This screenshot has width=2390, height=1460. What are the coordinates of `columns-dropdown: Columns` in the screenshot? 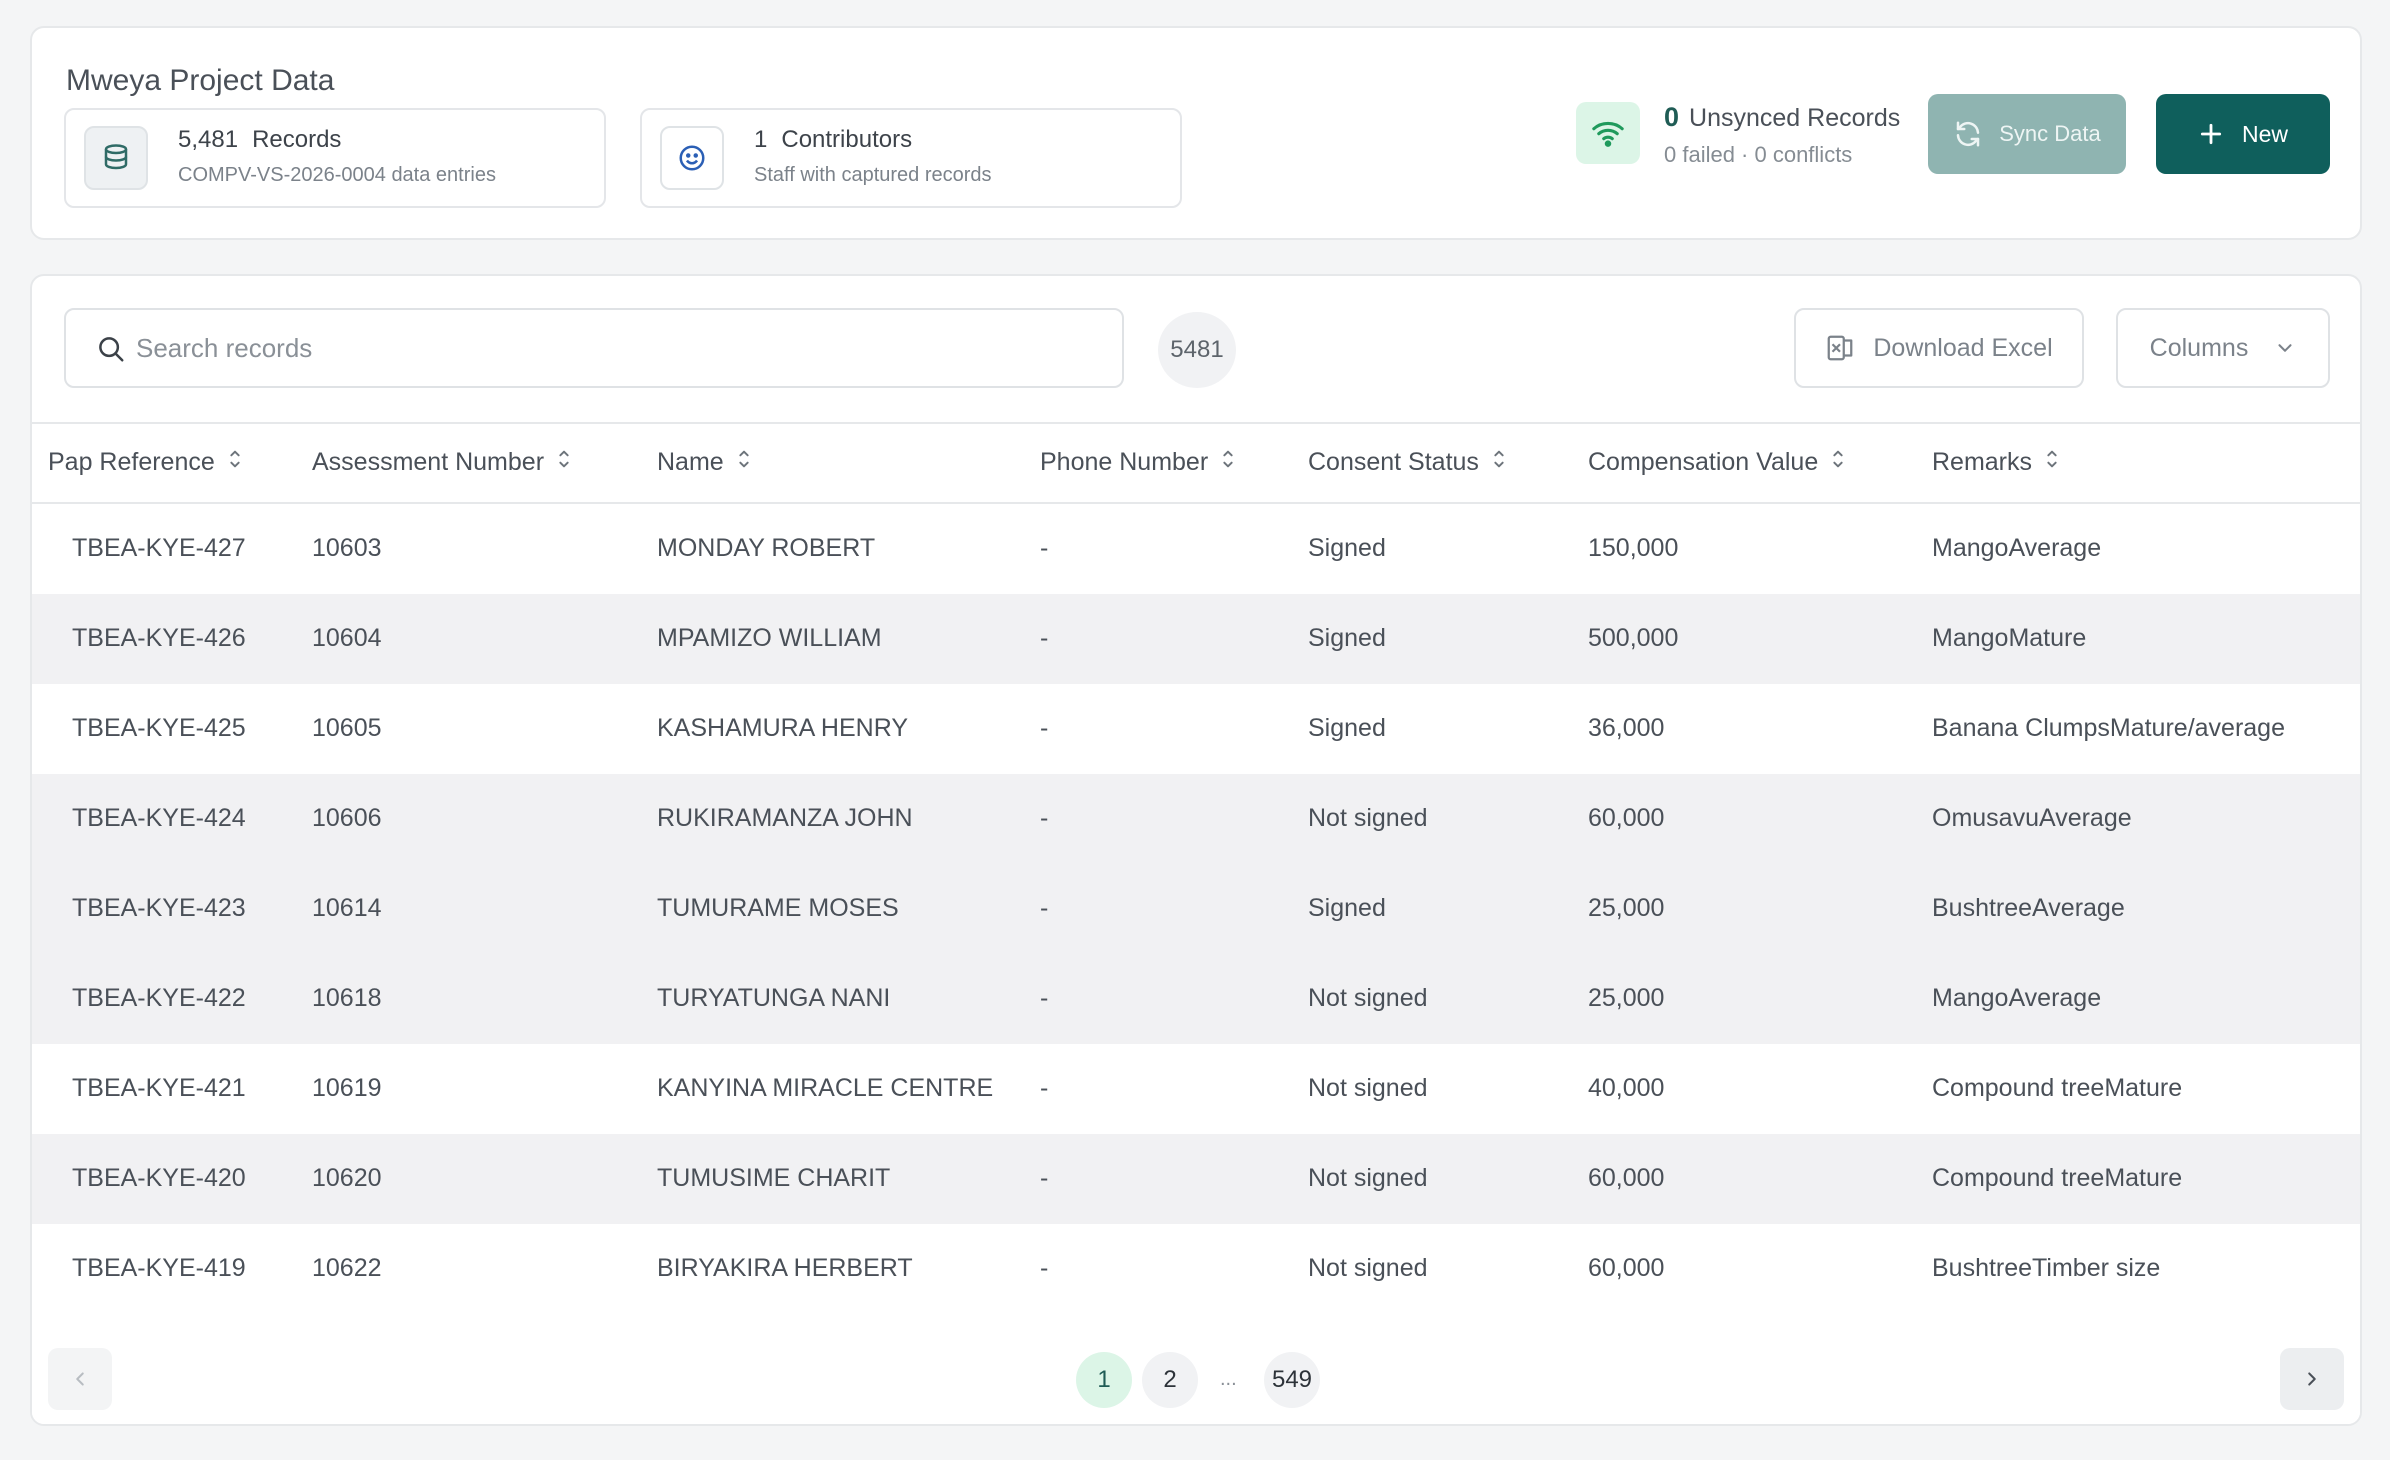 It's located at (2223, 348).